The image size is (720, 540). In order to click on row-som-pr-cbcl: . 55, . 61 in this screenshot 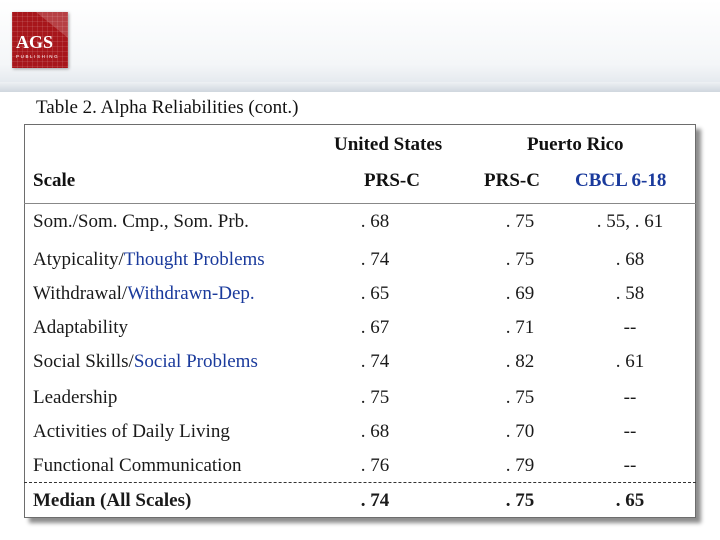, I will do `click(630, 221)`.